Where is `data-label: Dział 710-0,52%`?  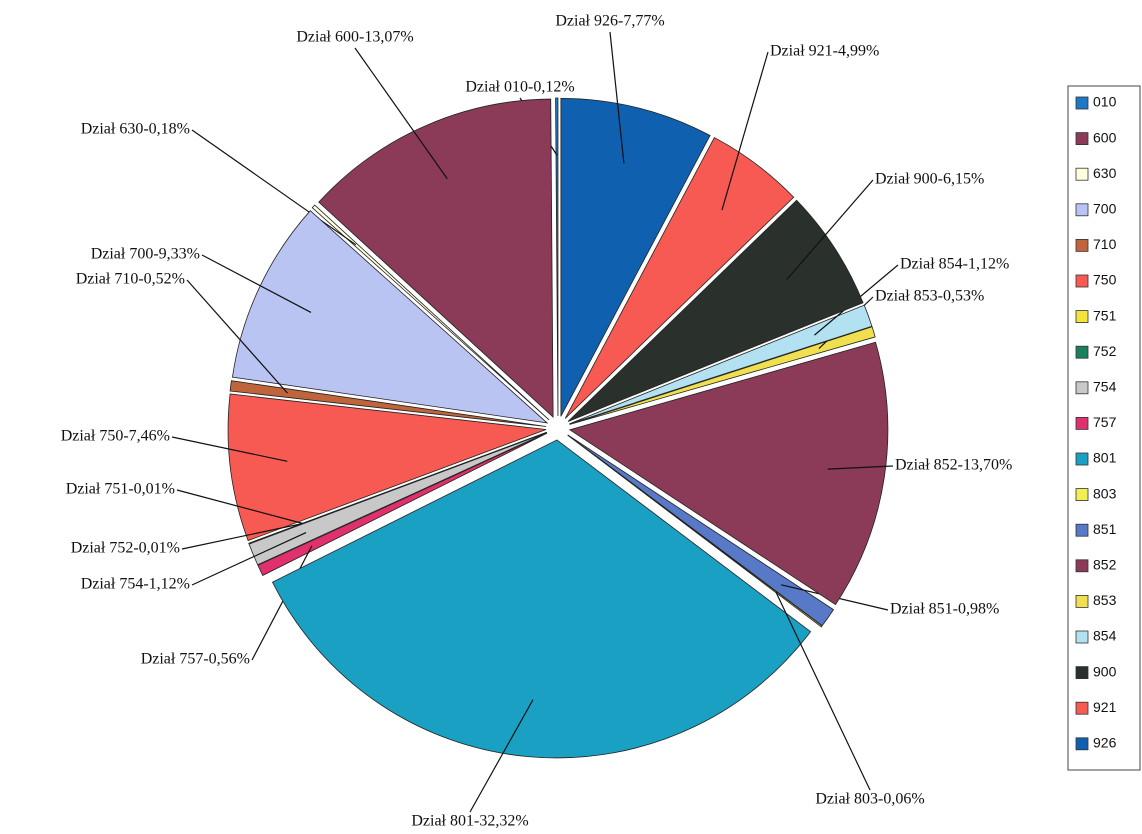
data-label: Dział 710-0,52% is located at coordinates (130, 279).